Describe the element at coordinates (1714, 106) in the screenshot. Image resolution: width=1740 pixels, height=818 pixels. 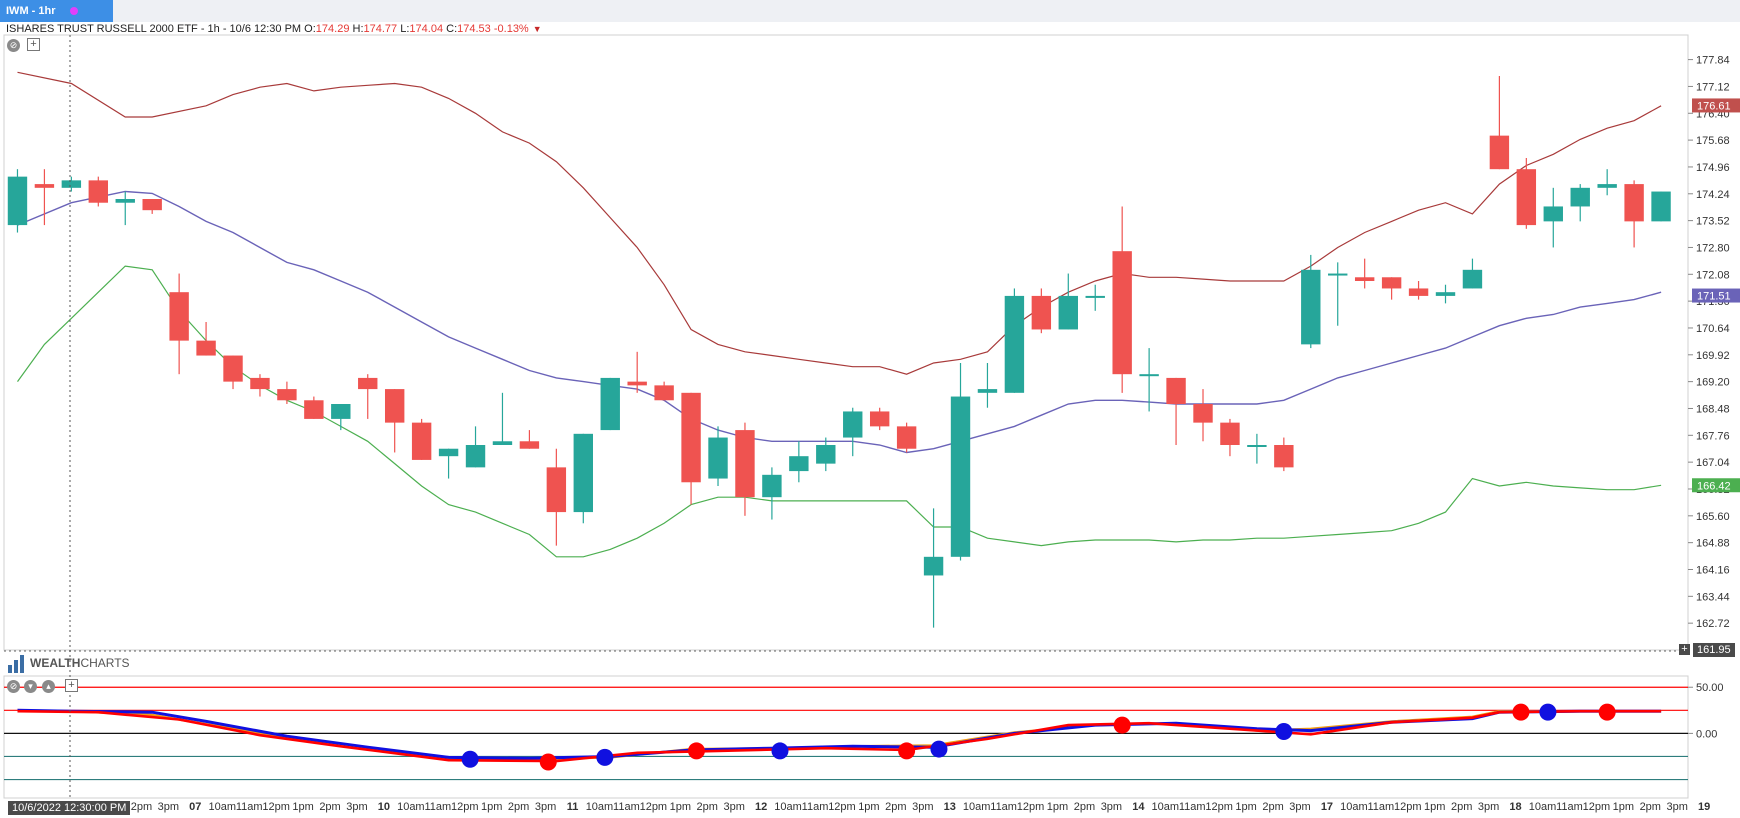
I see `last-value-tag-label: 176.61` at that location.